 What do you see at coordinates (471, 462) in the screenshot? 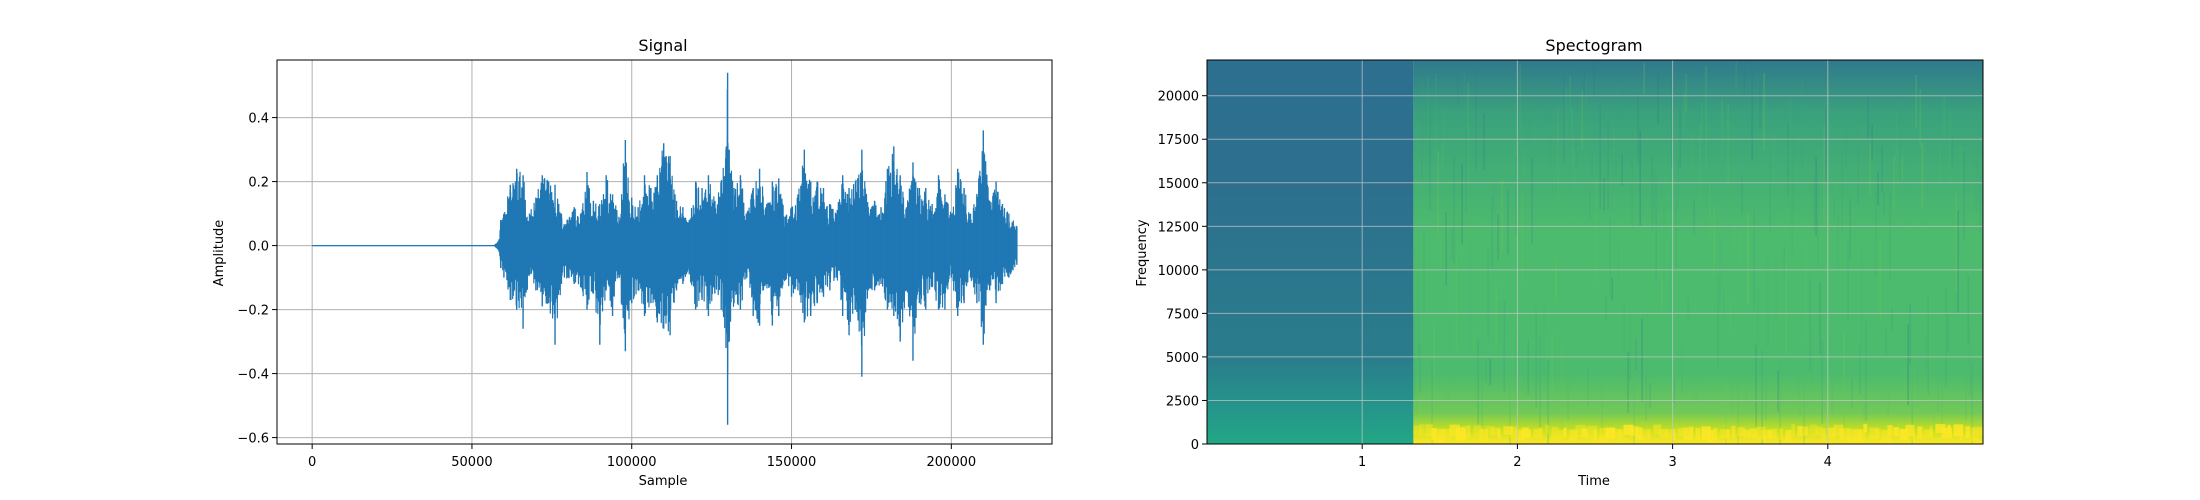
I see `signal-x-tick-label: 50000` at bounding box center [471, 462].